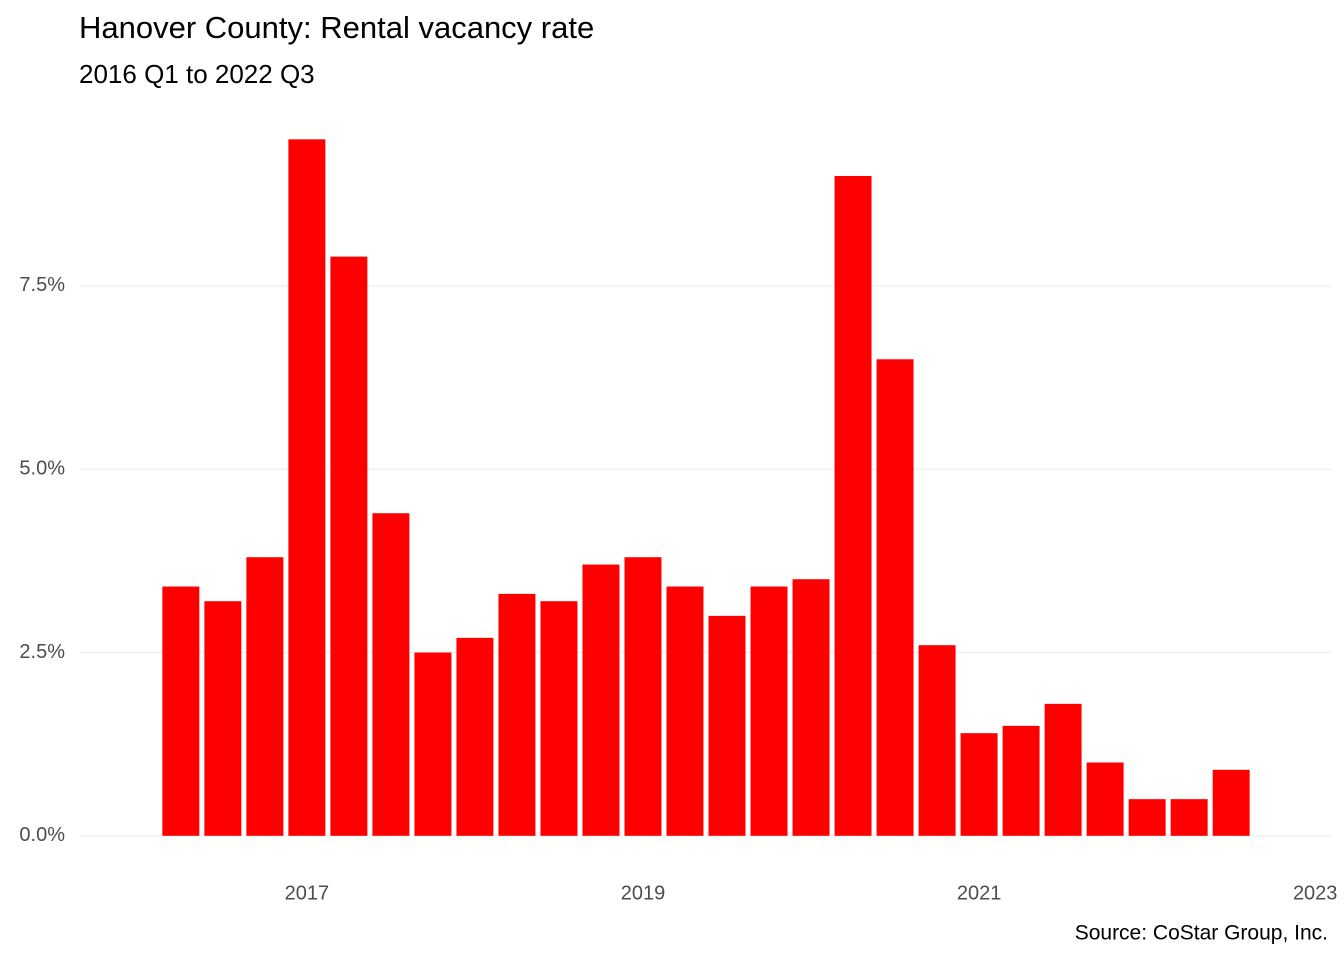 The width and height of the screenshot is (1344, 960). Describe the element at coordinates (336, 27) in the screenshot. I see `chart-title: Hanover County: Rental vacancy rate` at that location.